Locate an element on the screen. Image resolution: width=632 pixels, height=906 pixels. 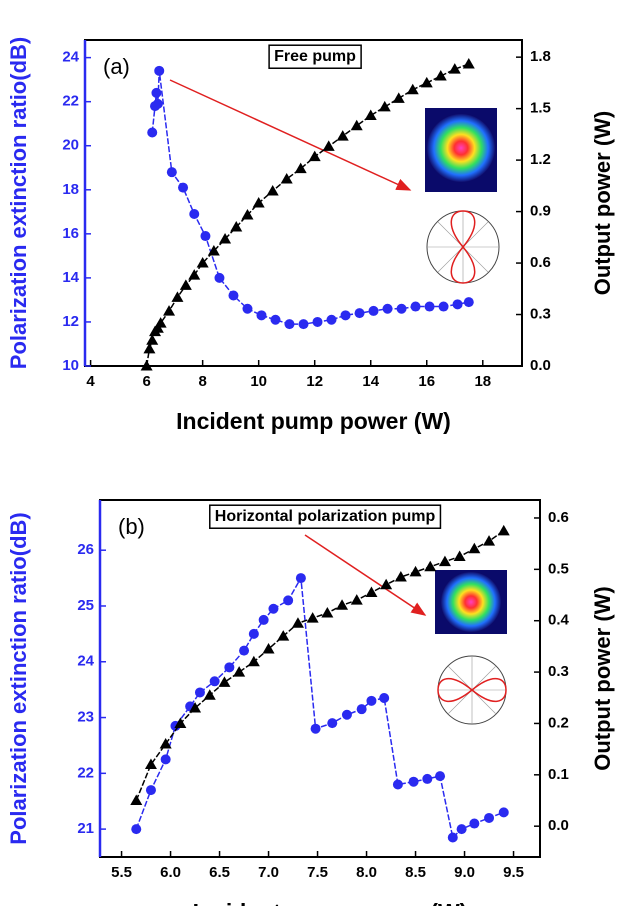
y-tick-label: 26 is located at coordinates (85, 549).